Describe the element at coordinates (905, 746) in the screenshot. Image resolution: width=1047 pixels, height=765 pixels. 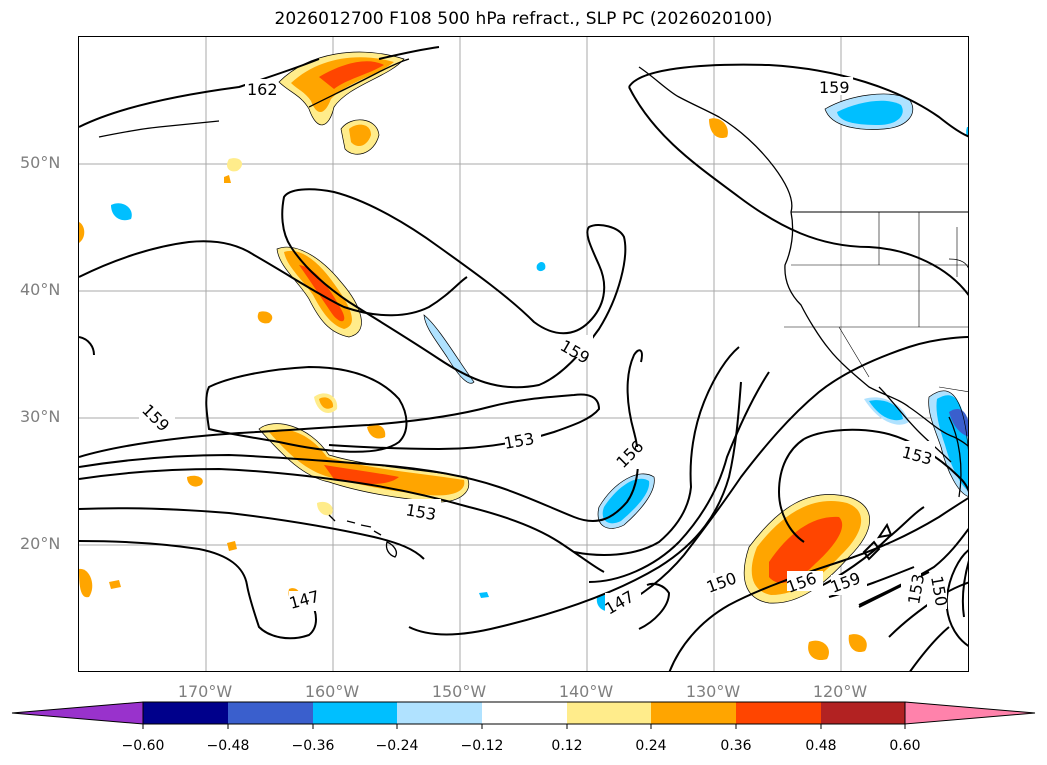
I see `colorbar-tick: 0.60` at that location.